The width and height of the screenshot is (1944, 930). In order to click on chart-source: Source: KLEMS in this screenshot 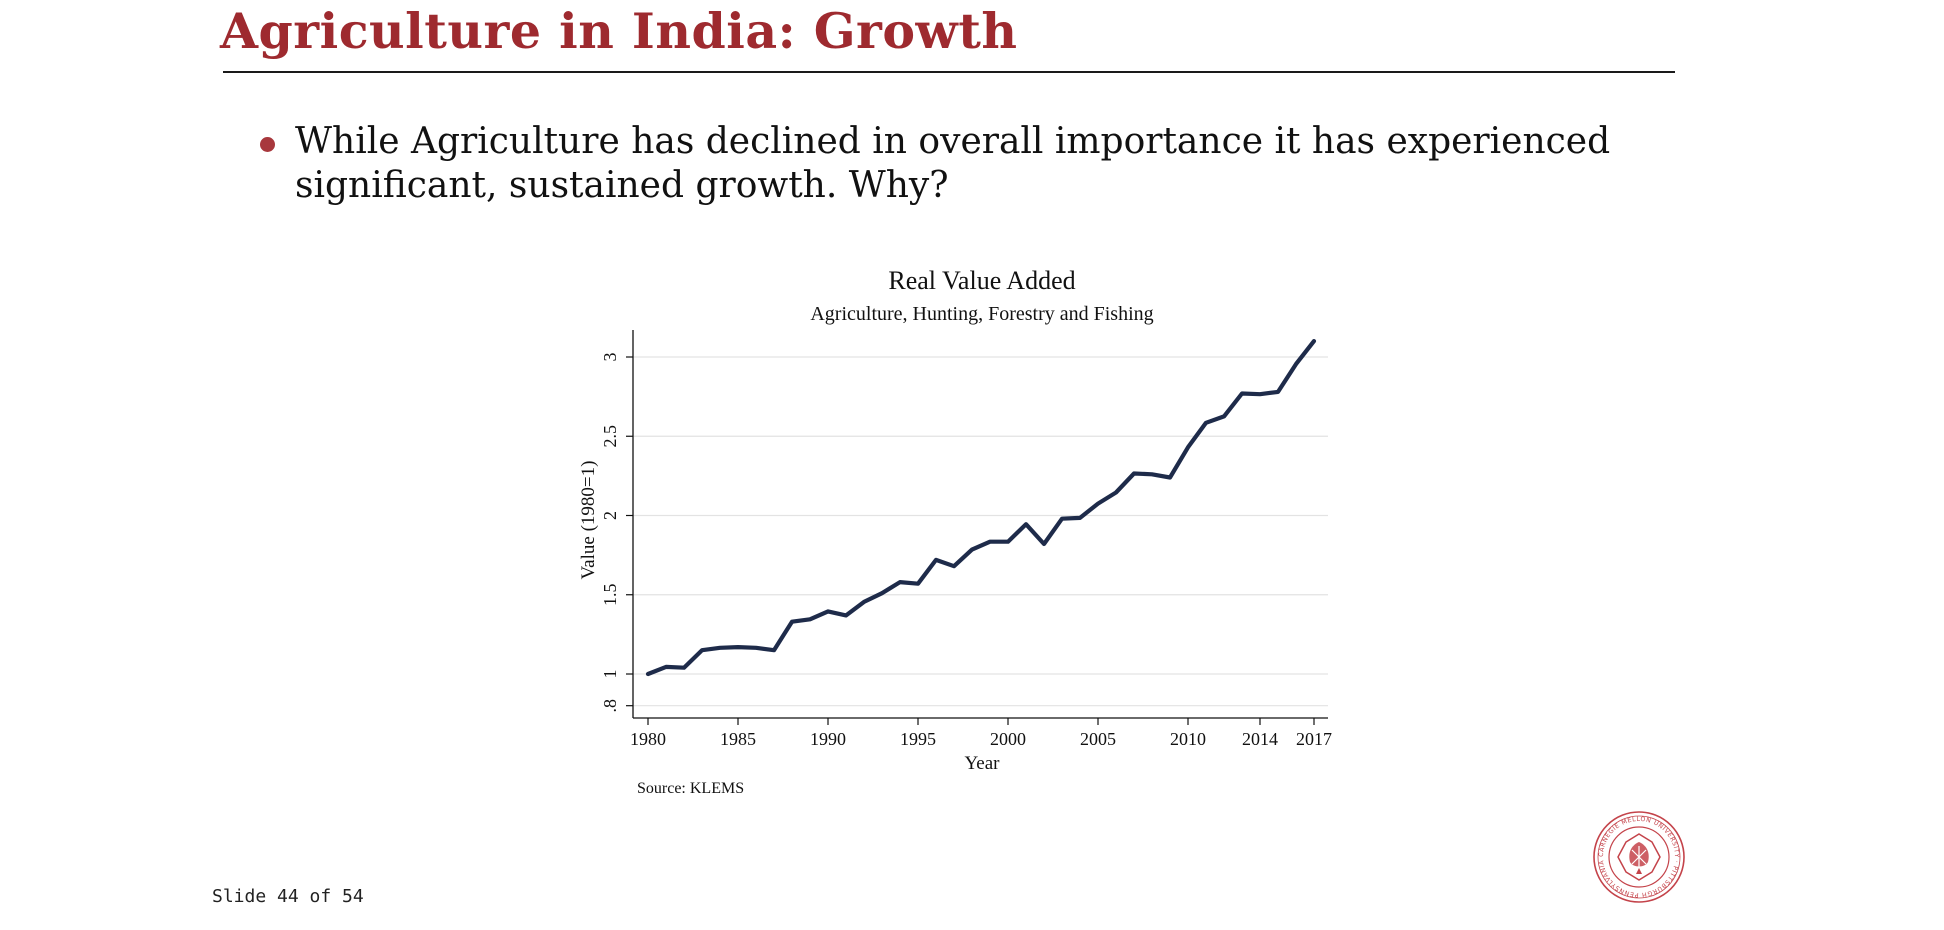, I will do `click(690, 788)`.